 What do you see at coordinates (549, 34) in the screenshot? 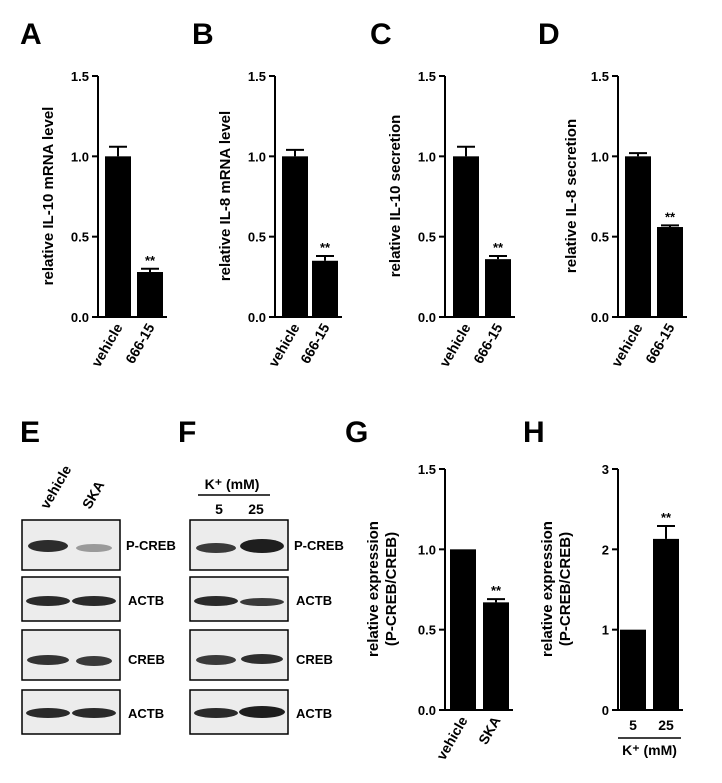
I see `panel-letter-d: D` at bounding box center [549, 34].